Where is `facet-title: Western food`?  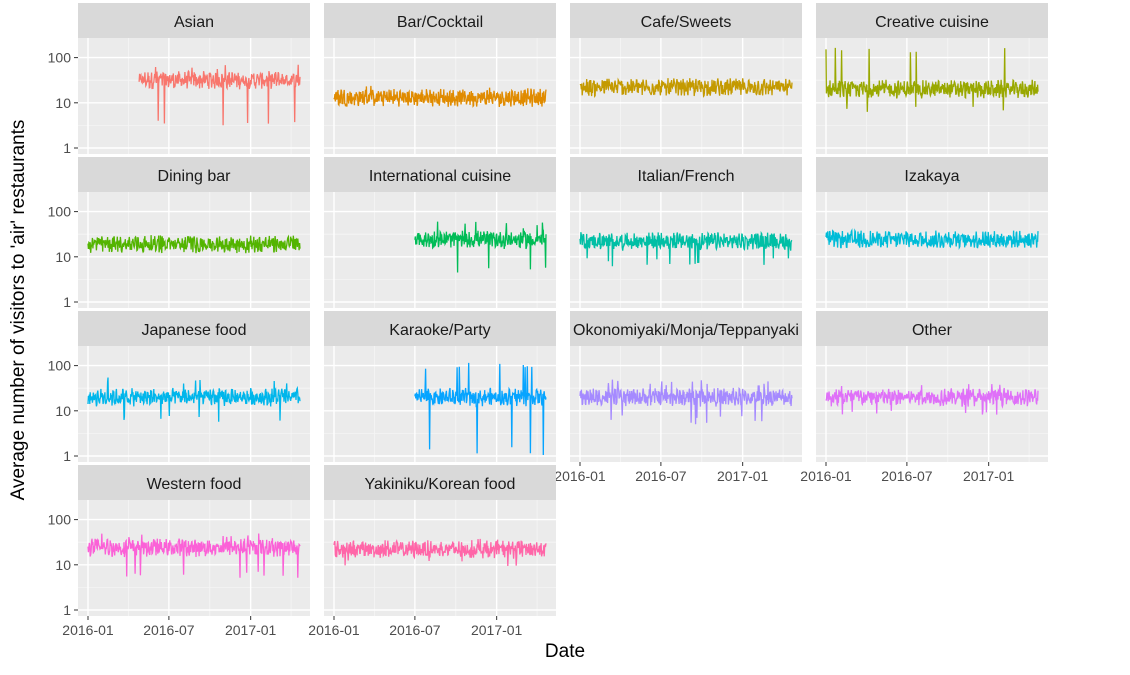
facet-title: Western food is located at coordinates (194, 484).